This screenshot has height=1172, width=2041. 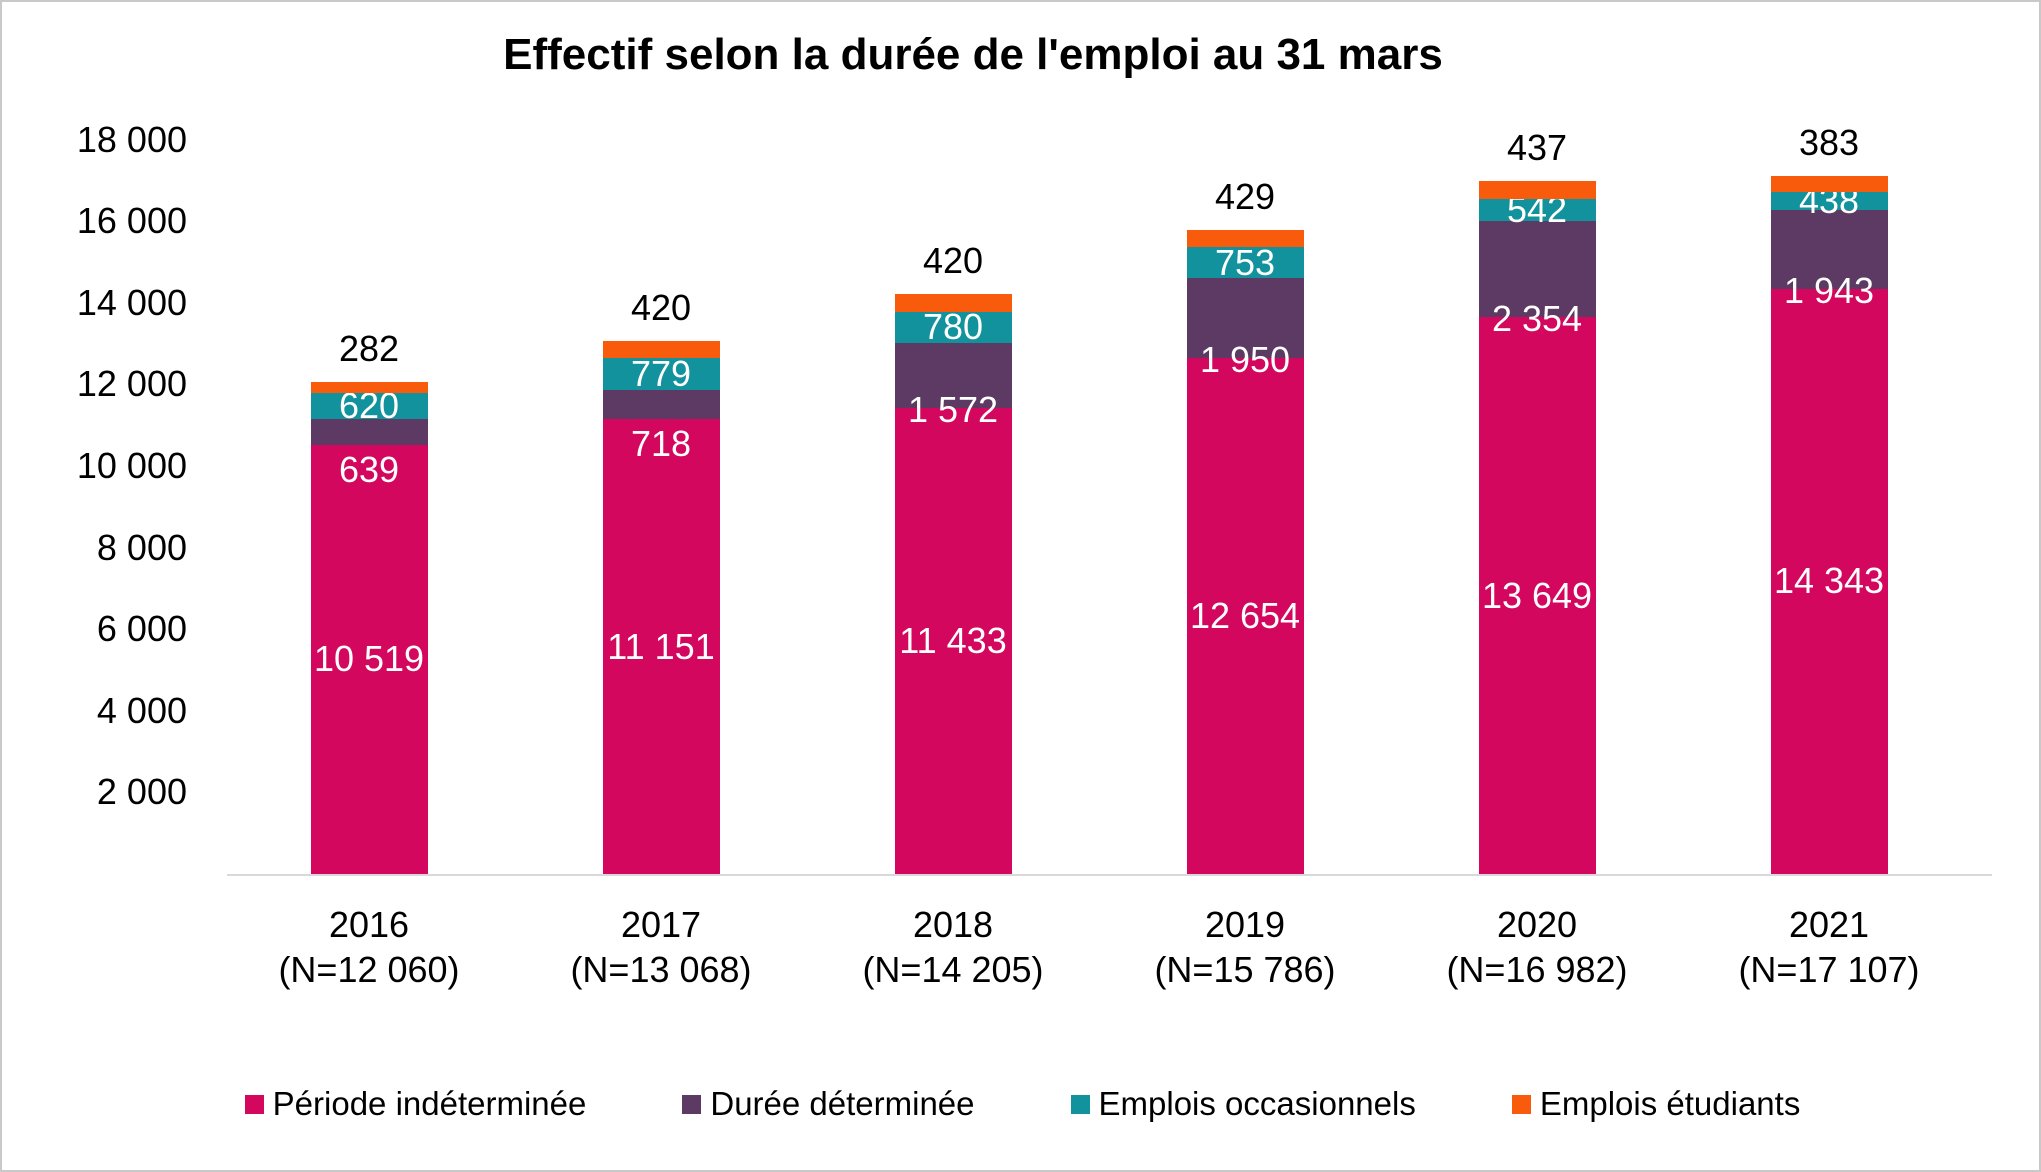 What do you see at coordinates (1537, 969) in the screenshot?
I see `category-total: (N=16 982)` at bounding box center [1537, 969].